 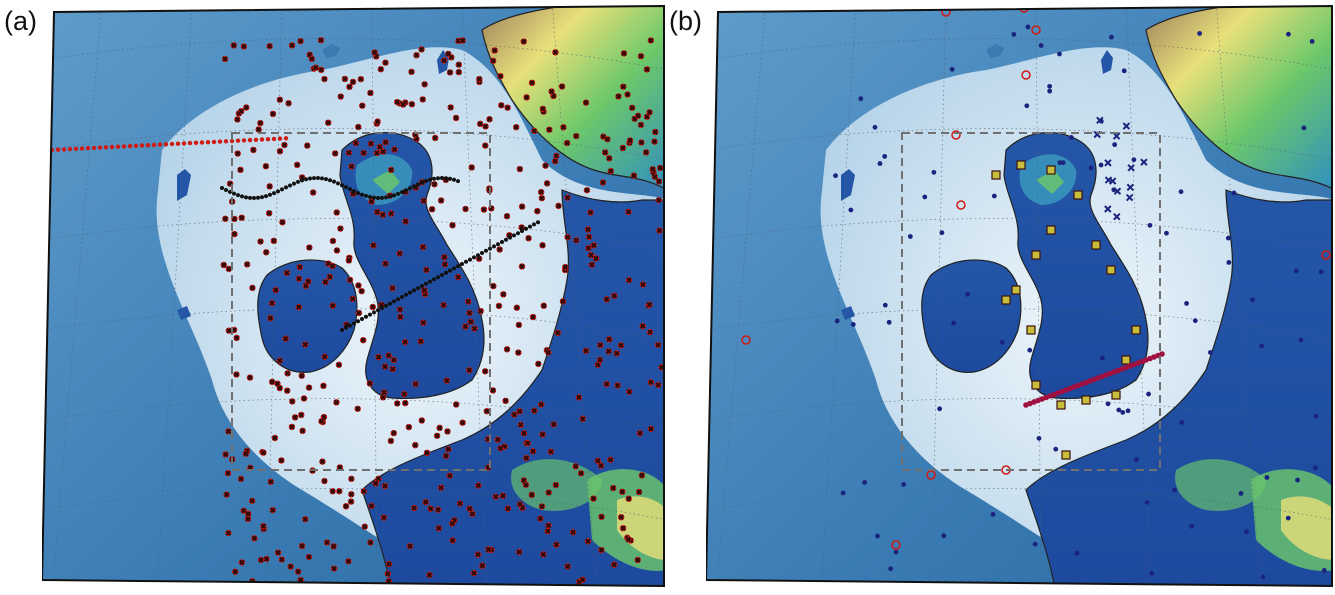 I want to click on rockall-island, so click(x=848, y=185).